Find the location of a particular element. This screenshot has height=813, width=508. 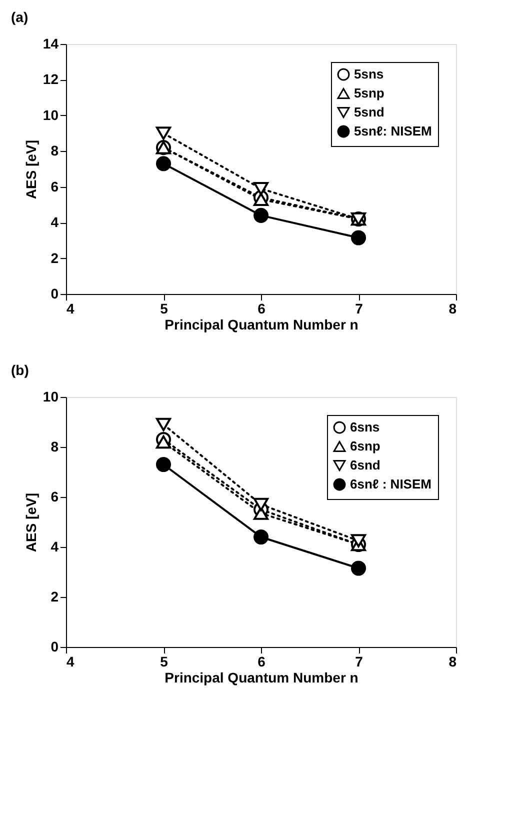

legend-label: 6snℓ : NISEM is located at coordinates (391, 484).